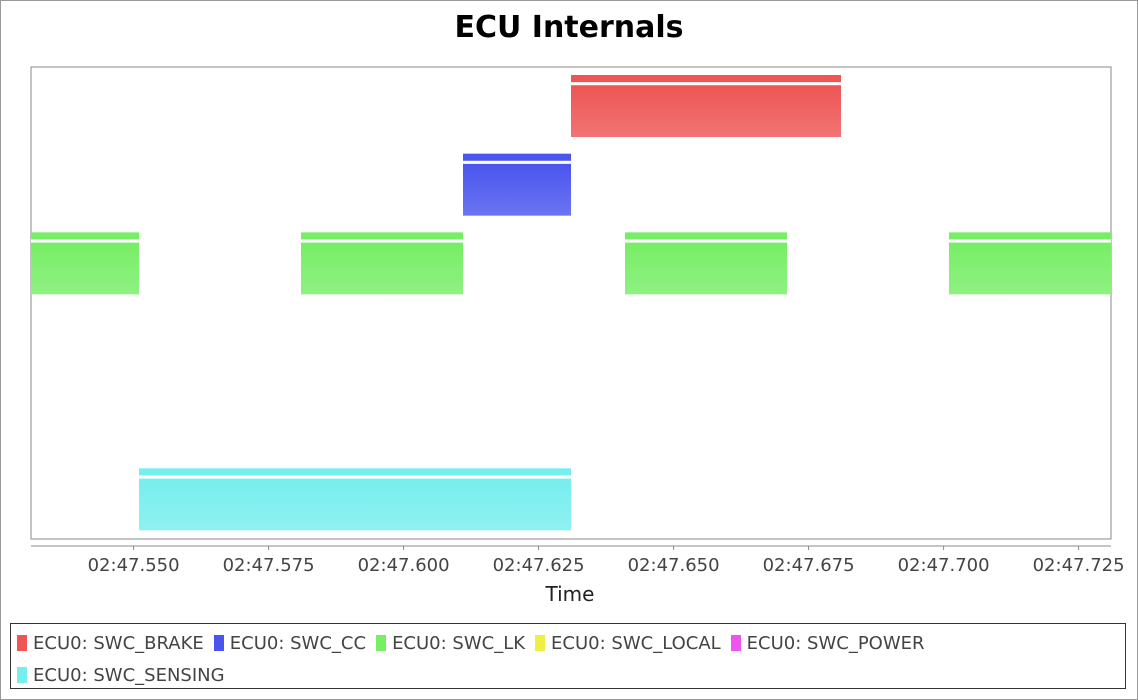  I want to click on x-tick-label: 02:47.625, so click(539, 565).